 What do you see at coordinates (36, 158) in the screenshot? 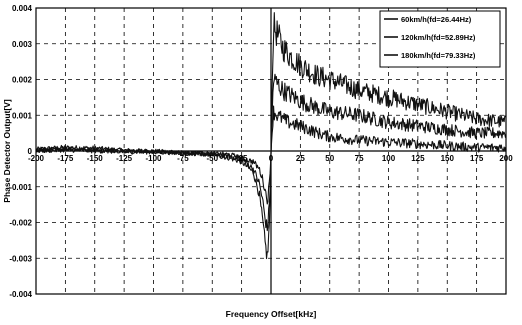
I see `x-tick-label: -200` at bounding box center [36, 158].